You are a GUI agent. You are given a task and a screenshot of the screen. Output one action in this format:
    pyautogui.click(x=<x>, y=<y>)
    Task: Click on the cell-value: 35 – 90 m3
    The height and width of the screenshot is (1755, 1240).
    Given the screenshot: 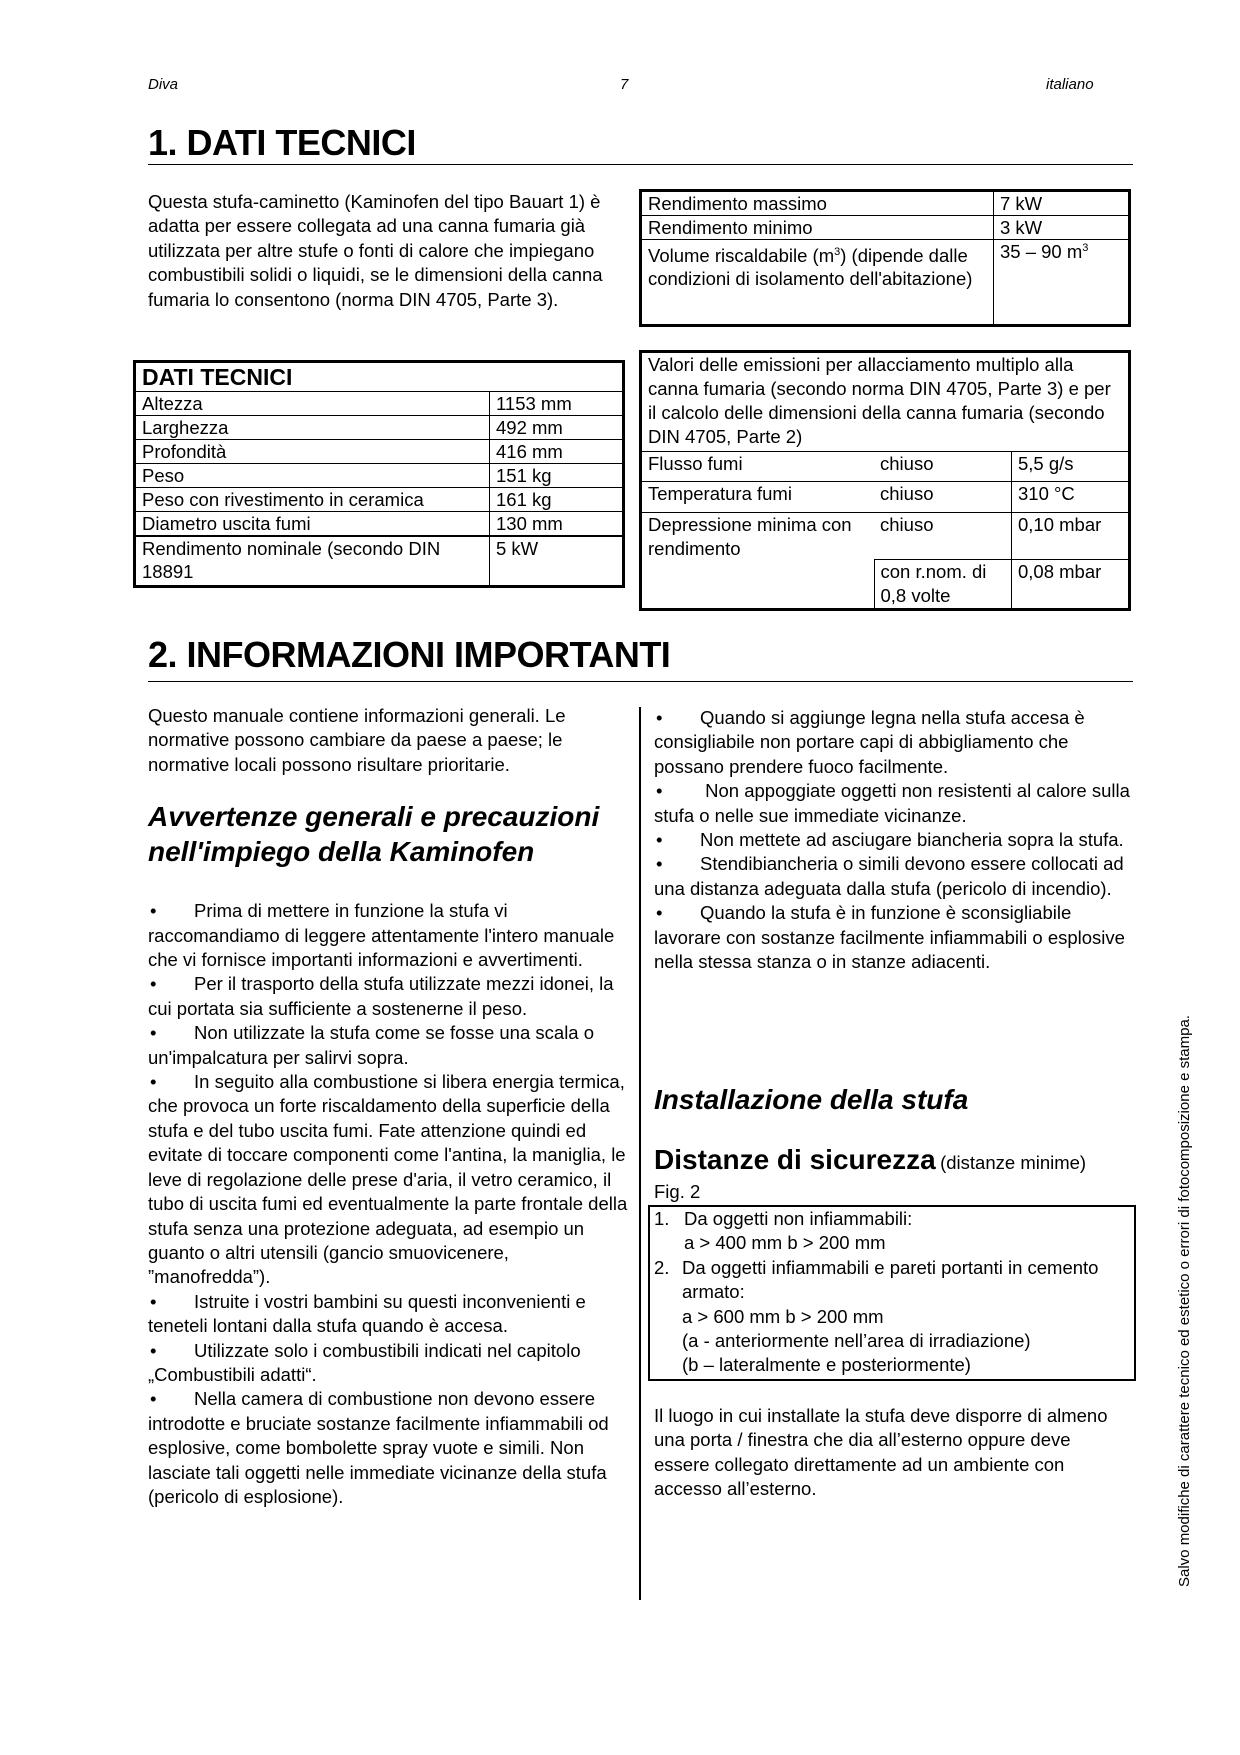 What is the action you would take?
    pyautogui.click(x=1061, y=282)
    